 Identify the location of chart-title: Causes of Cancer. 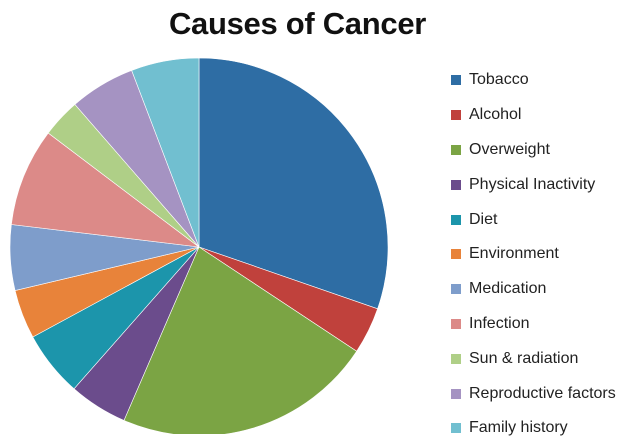
(297, 23).